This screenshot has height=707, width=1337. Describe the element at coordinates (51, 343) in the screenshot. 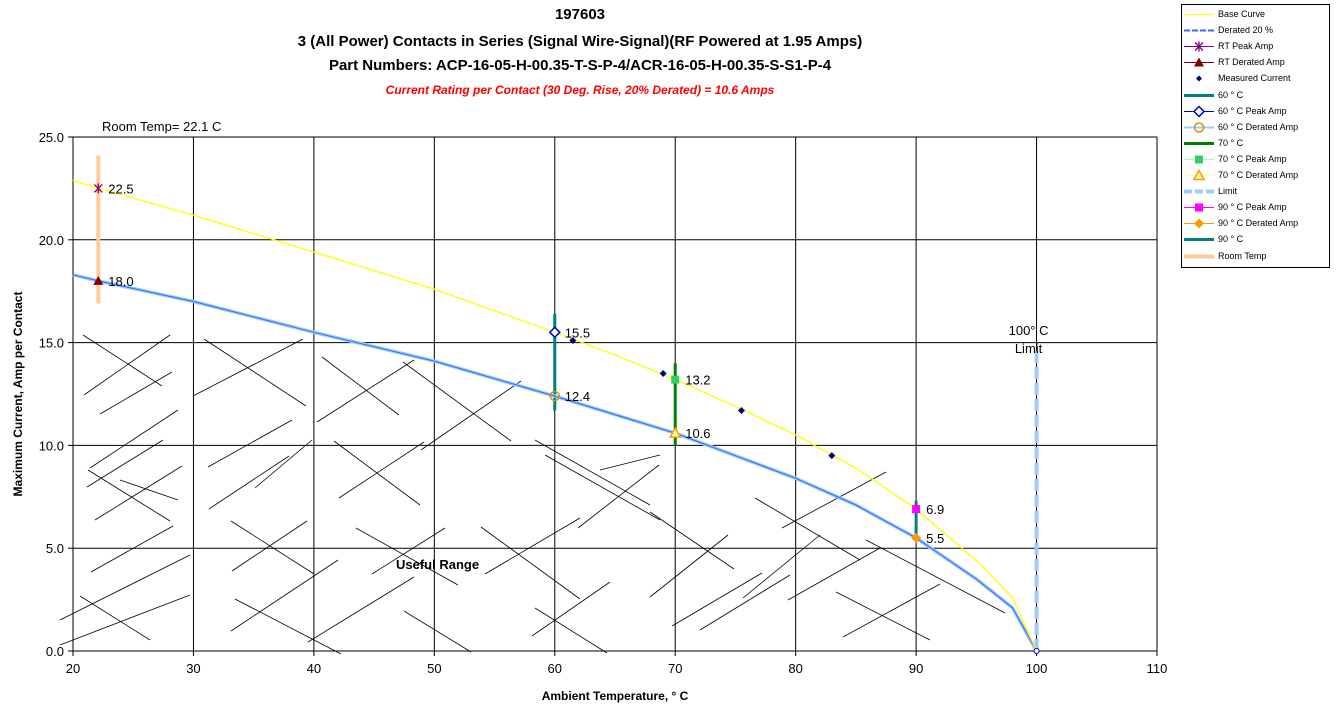

I see `y-tick-label: 15.0` at that location.